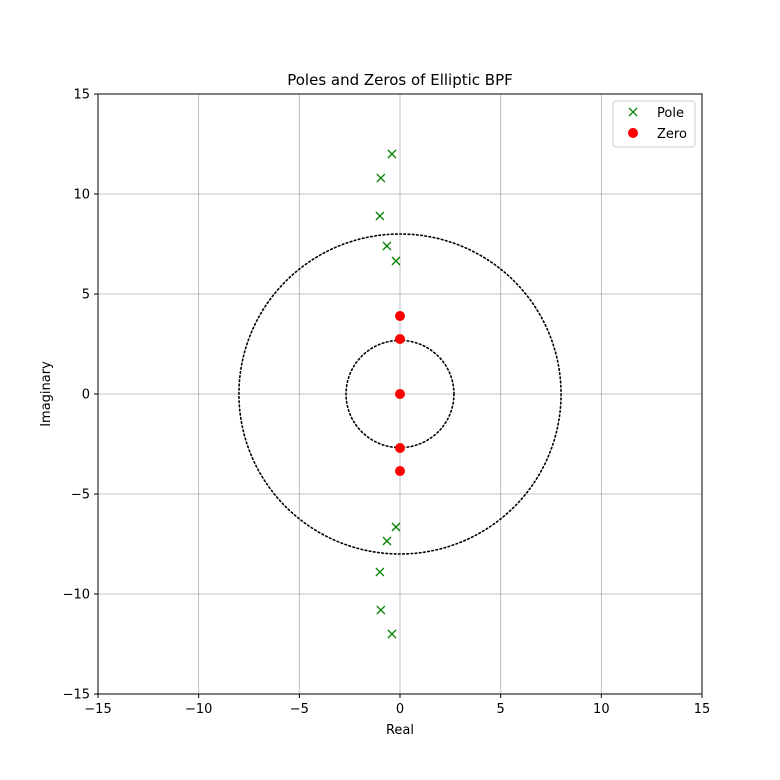 The width and height of the screenshot is (780, 780). What do you see at coordinates (670, 113) in the screenshot?
I see `legend-pole-label: Pole` at bounding box center [670, 113].